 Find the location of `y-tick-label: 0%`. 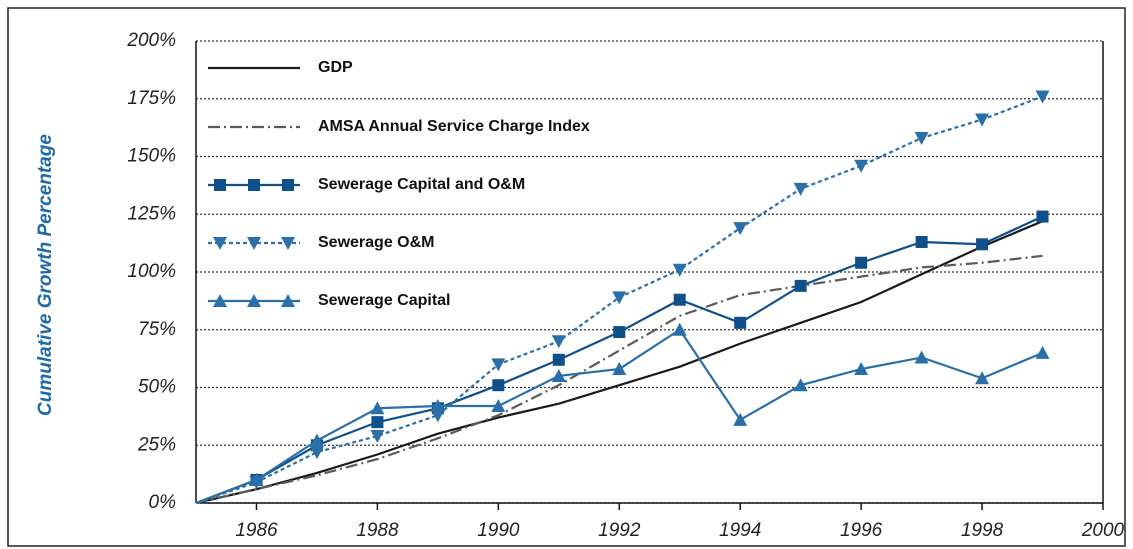

y-tick-label: 0% is located at coordinates (163, 502).